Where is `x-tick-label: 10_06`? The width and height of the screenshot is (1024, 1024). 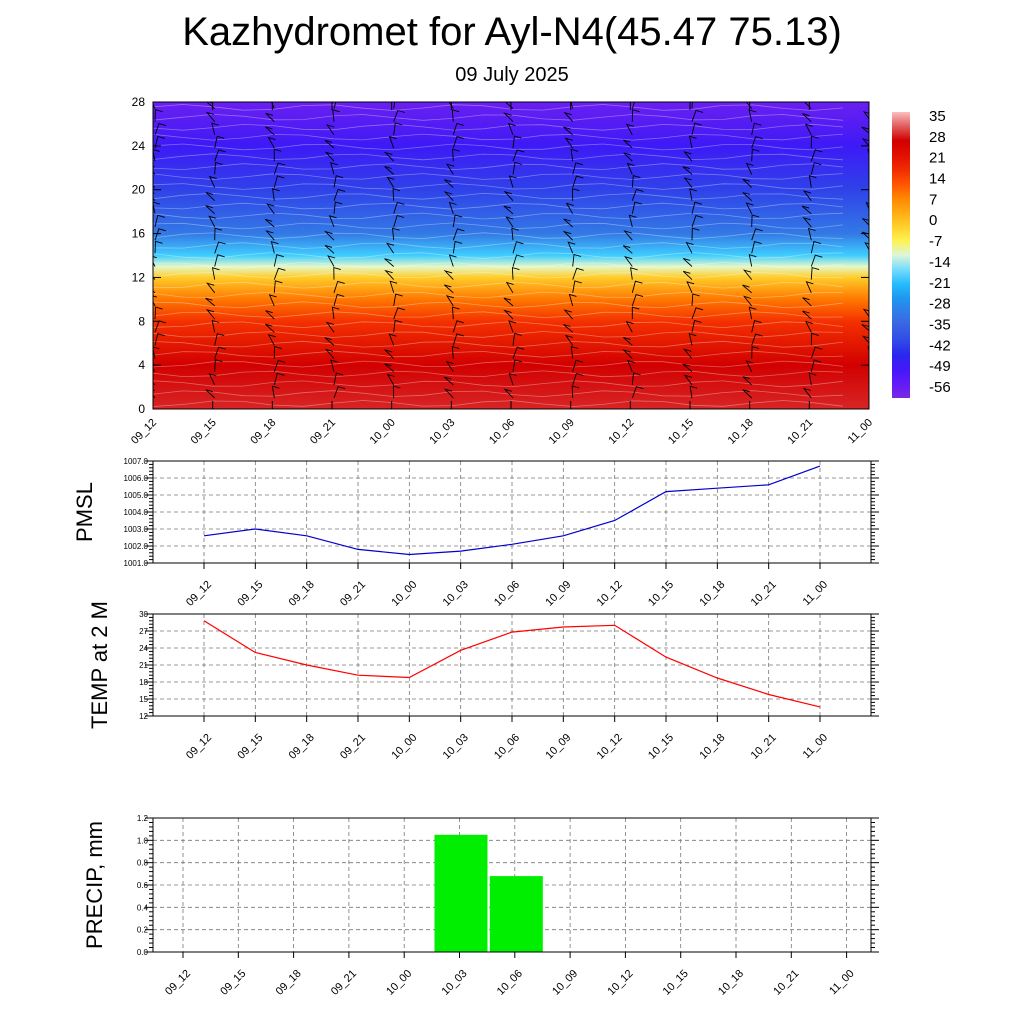
x-tick-label: 10_06 is located at coordinates (502, 432).